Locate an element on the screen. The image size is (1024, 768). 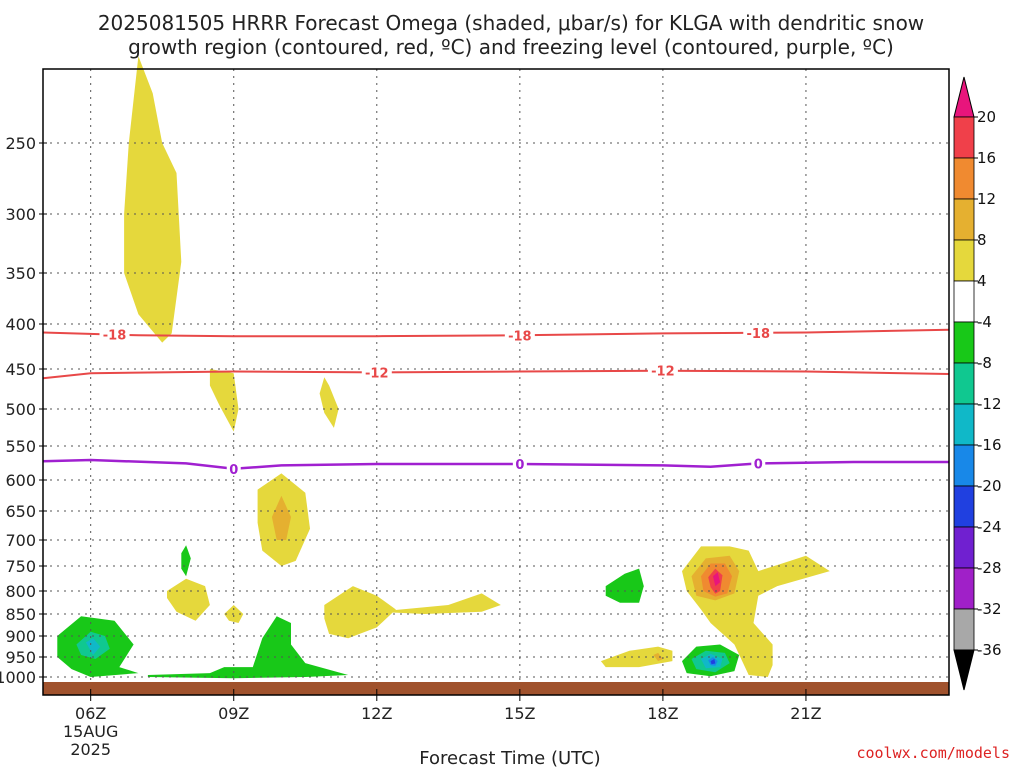
y-tick-label: 700 is located at coordinates (20, 540).